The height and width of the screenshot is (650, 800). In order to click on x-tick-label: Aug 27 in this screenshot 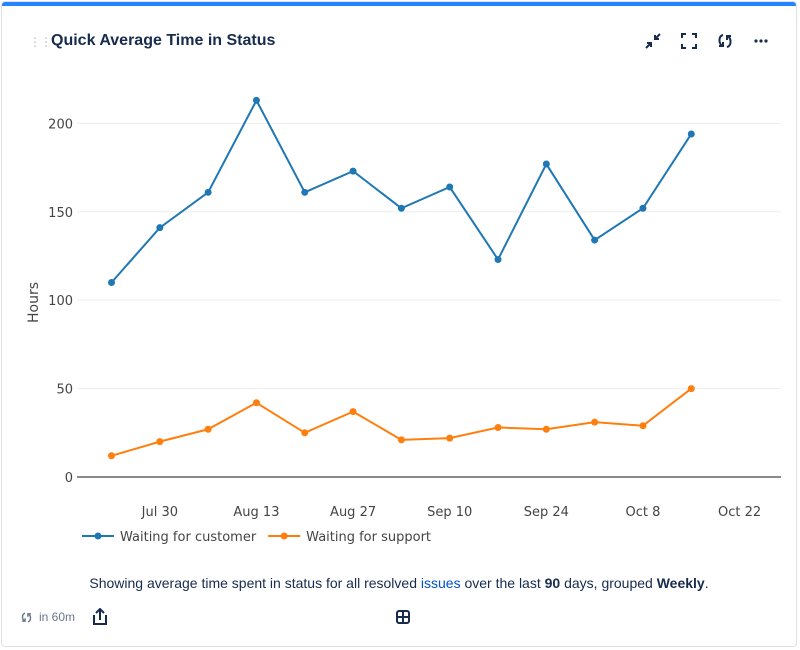, I will do `click(353, 512)`.